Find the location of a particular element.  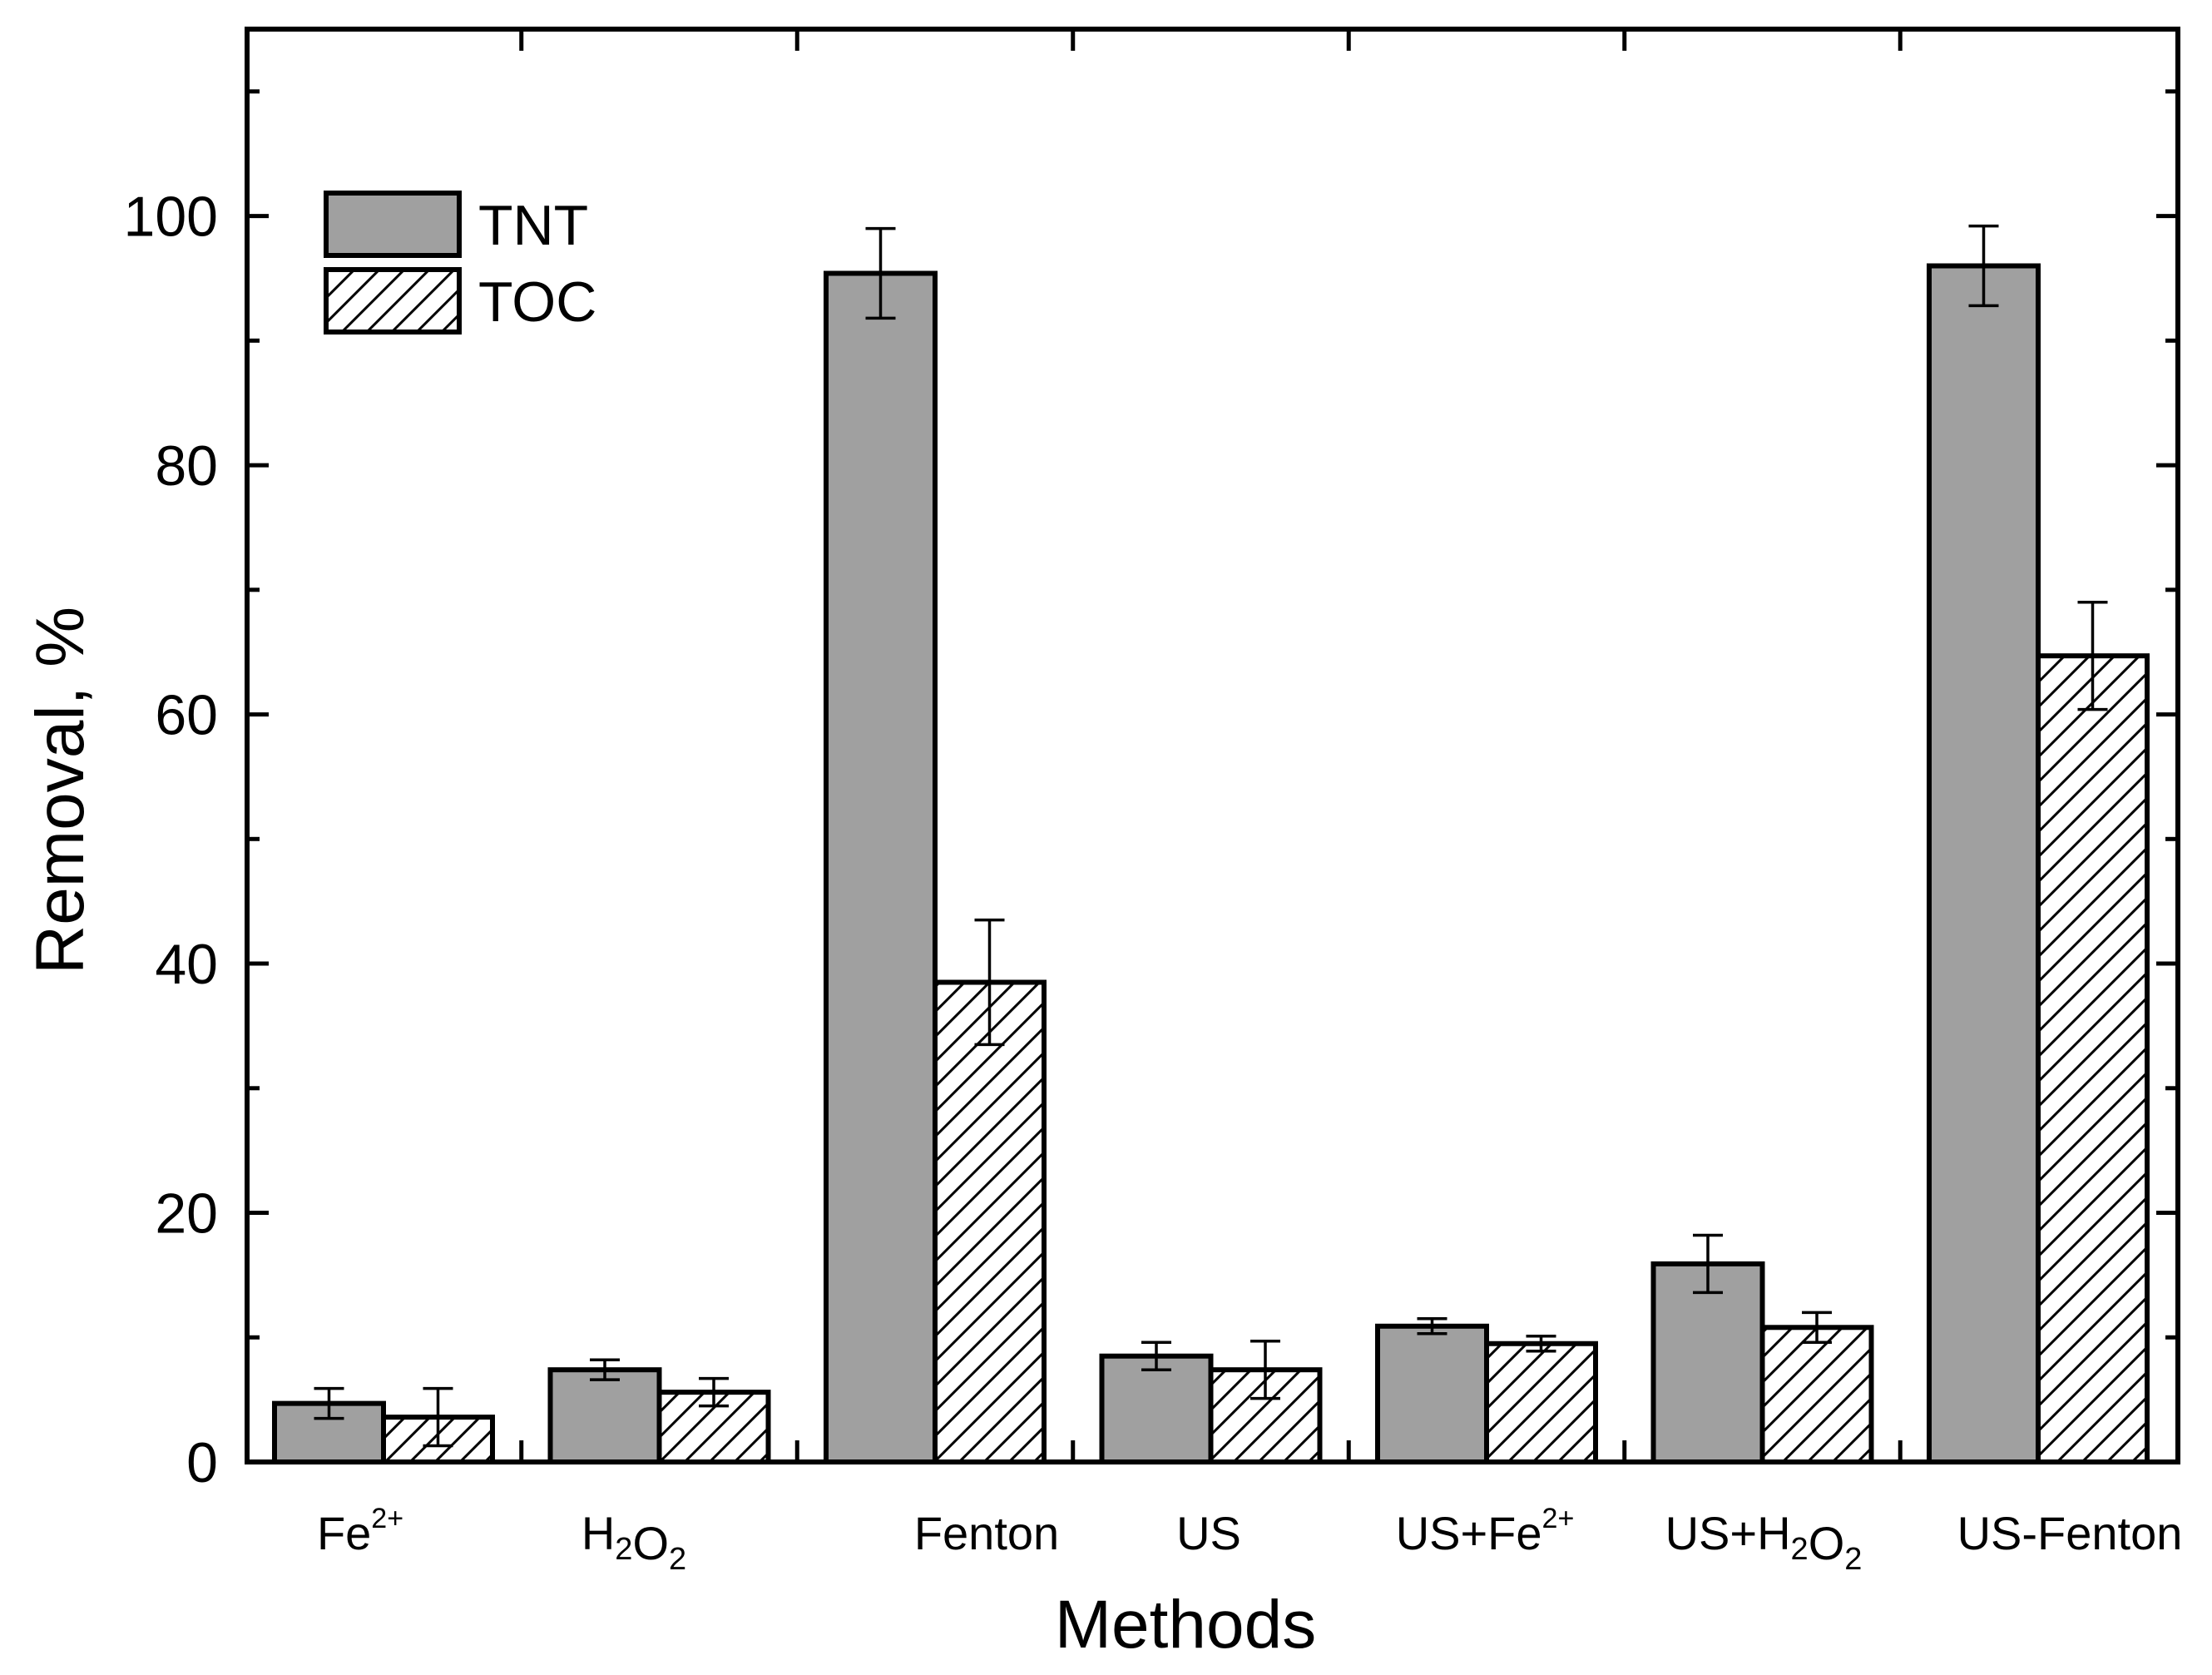

x-category-label-1: H2O2 is located at coordinates (633, 1542).